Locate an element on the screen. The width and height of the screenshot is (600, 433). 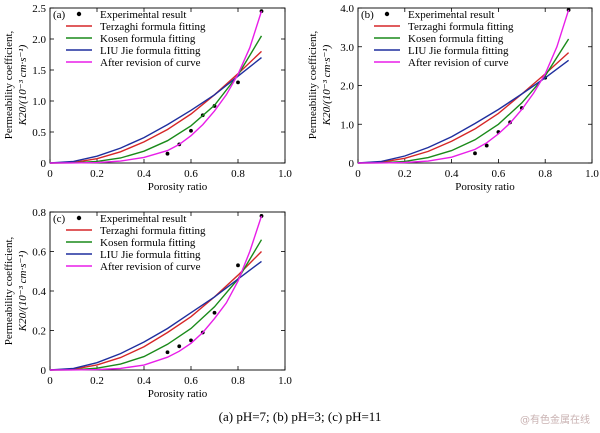
y-tick-label: 3.0 is located at coordinates (347, 48).